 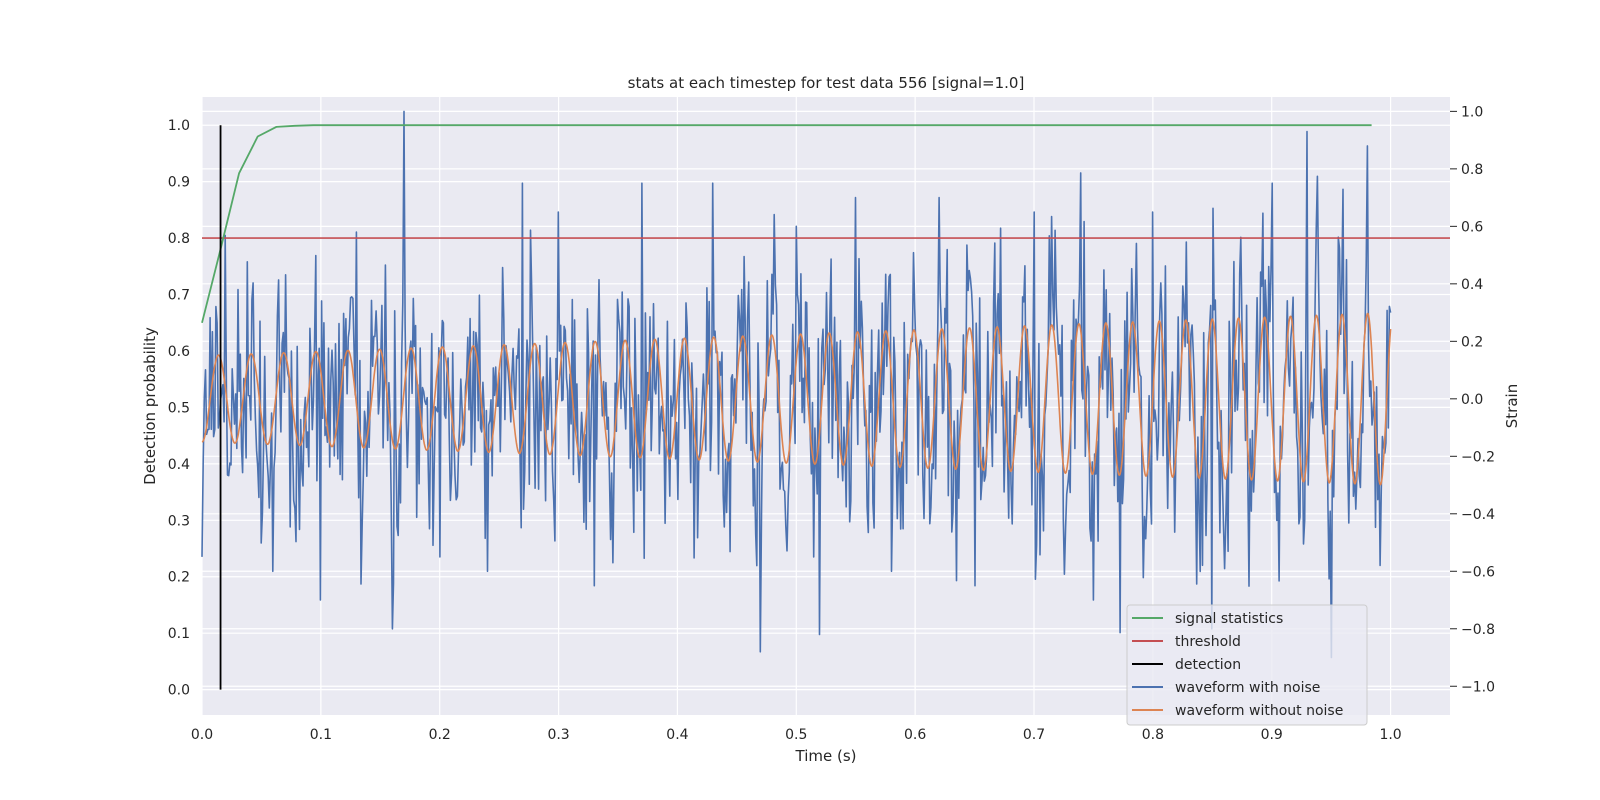 What do you see at coordinates (179, 296) in the screenshot?
I see `y-tick-label: 0.7` at bounding box center [179, 296].